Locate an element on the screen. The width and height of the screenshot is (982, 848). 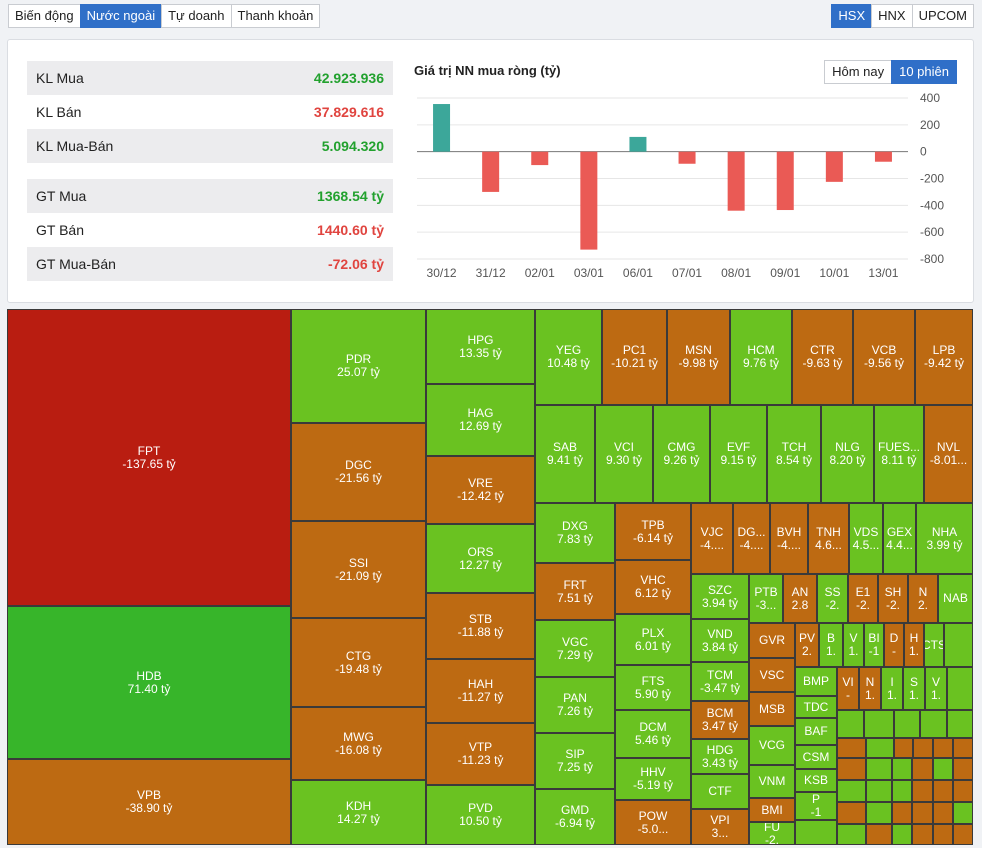
treemap-cell: GVR is located at coordinates (772, 640).